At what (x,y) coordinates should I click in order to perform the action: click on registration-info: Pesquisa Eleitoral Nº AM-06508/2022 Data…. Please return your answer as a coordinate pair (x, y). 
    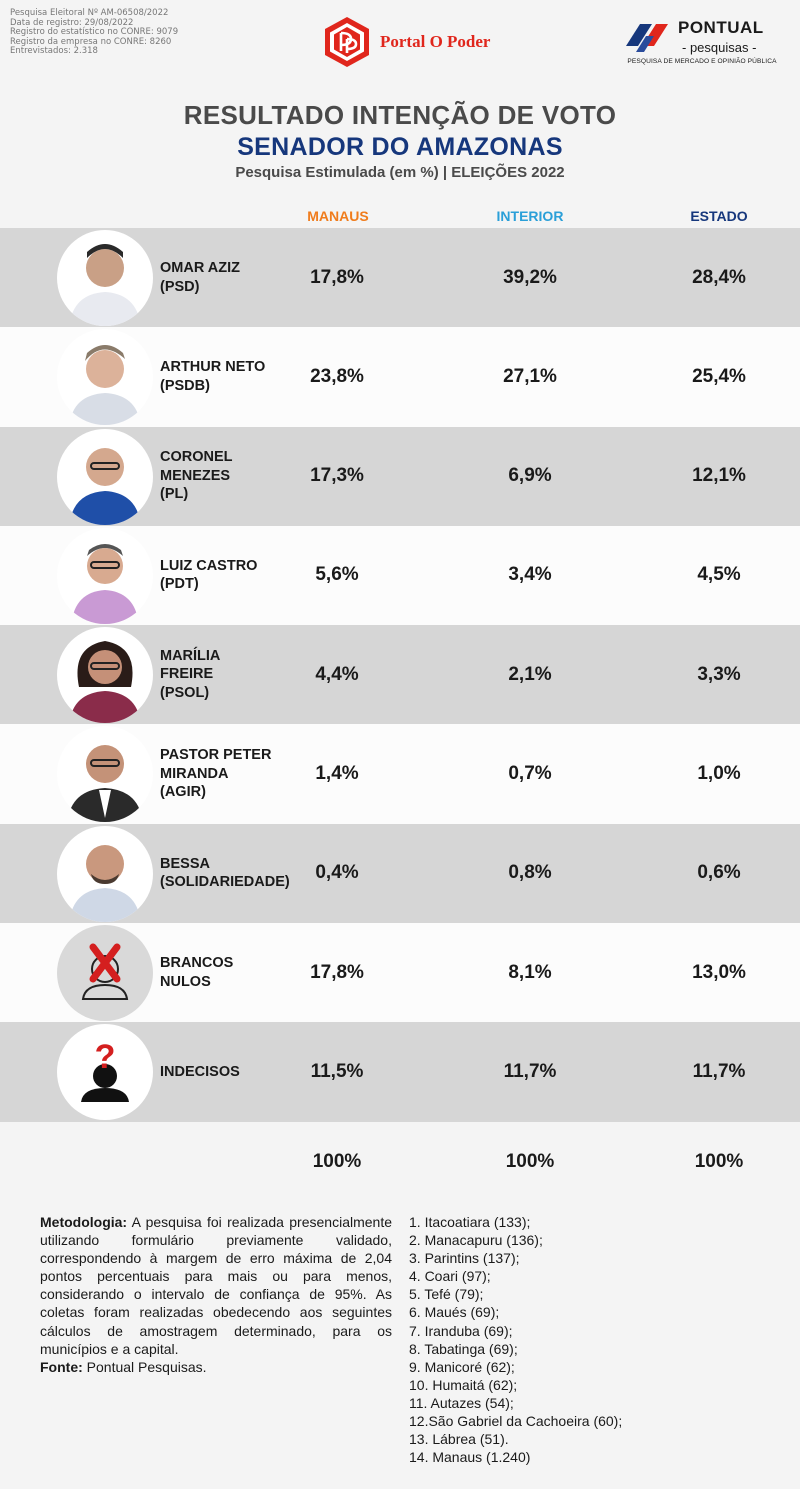
    Looking at the image, I should click on (94, 32).